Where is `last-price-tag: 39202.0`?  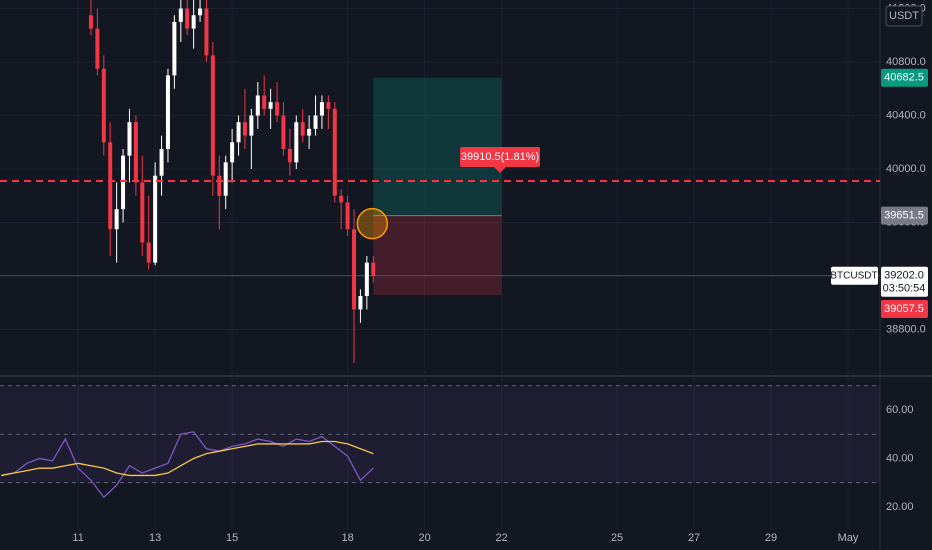
last-price-tag: 39202.0 is located at coordinates (904, 276).